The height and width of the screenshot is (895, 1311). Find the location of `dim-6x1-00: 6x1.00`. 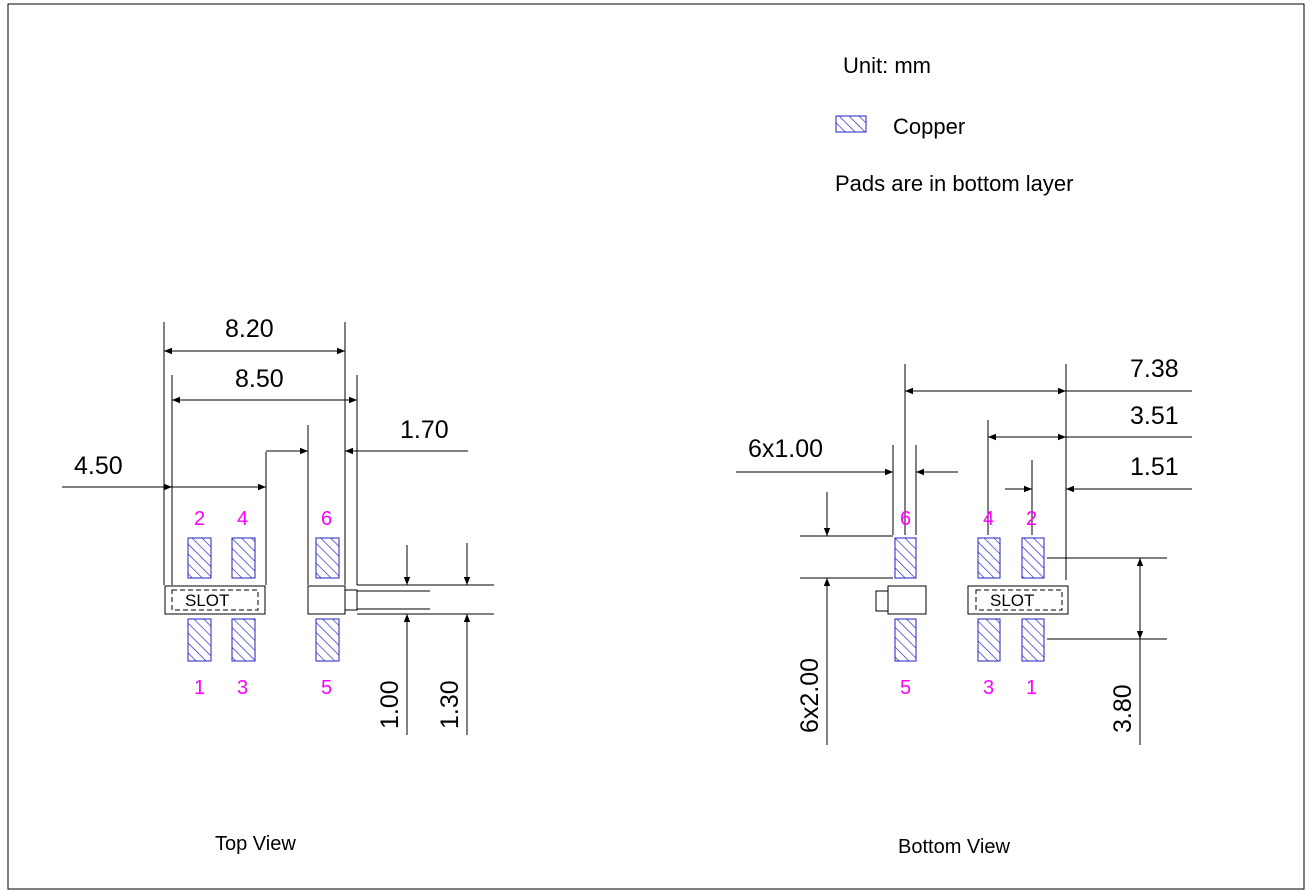

dim-6x1-00: 6x1.00 is located at coordinates (785, 449).